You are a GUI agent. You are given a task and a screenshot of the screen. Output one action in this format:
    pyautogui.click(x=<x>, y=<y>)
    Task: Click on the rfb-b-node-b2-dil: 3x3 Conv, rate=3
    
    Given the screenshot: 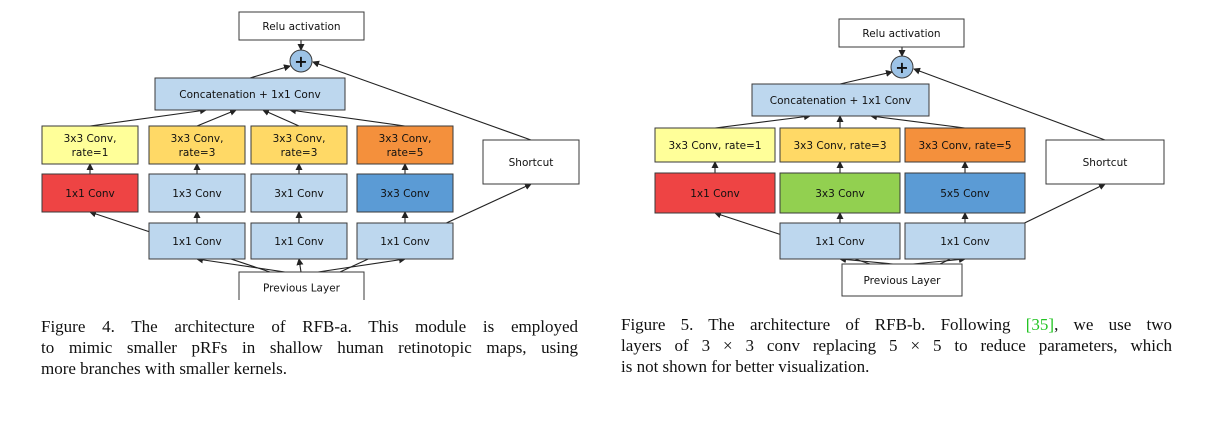 What is the action you would take?
    pyautogui.click(x=840, y=145)
    